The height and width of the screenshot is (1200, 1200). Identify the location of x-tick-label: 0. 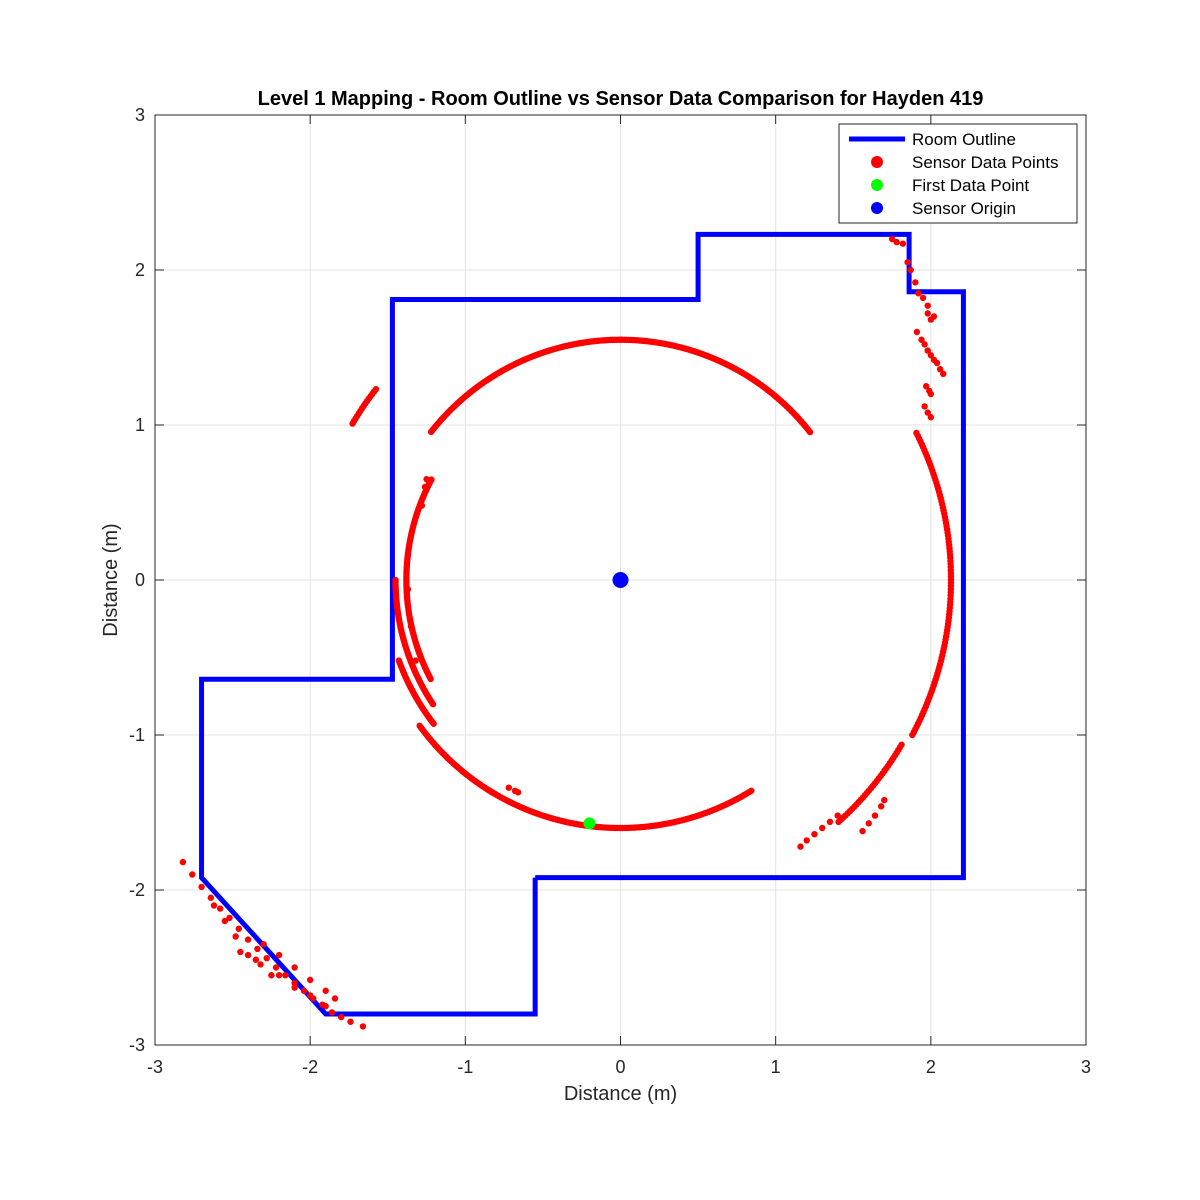
(620, 1067).